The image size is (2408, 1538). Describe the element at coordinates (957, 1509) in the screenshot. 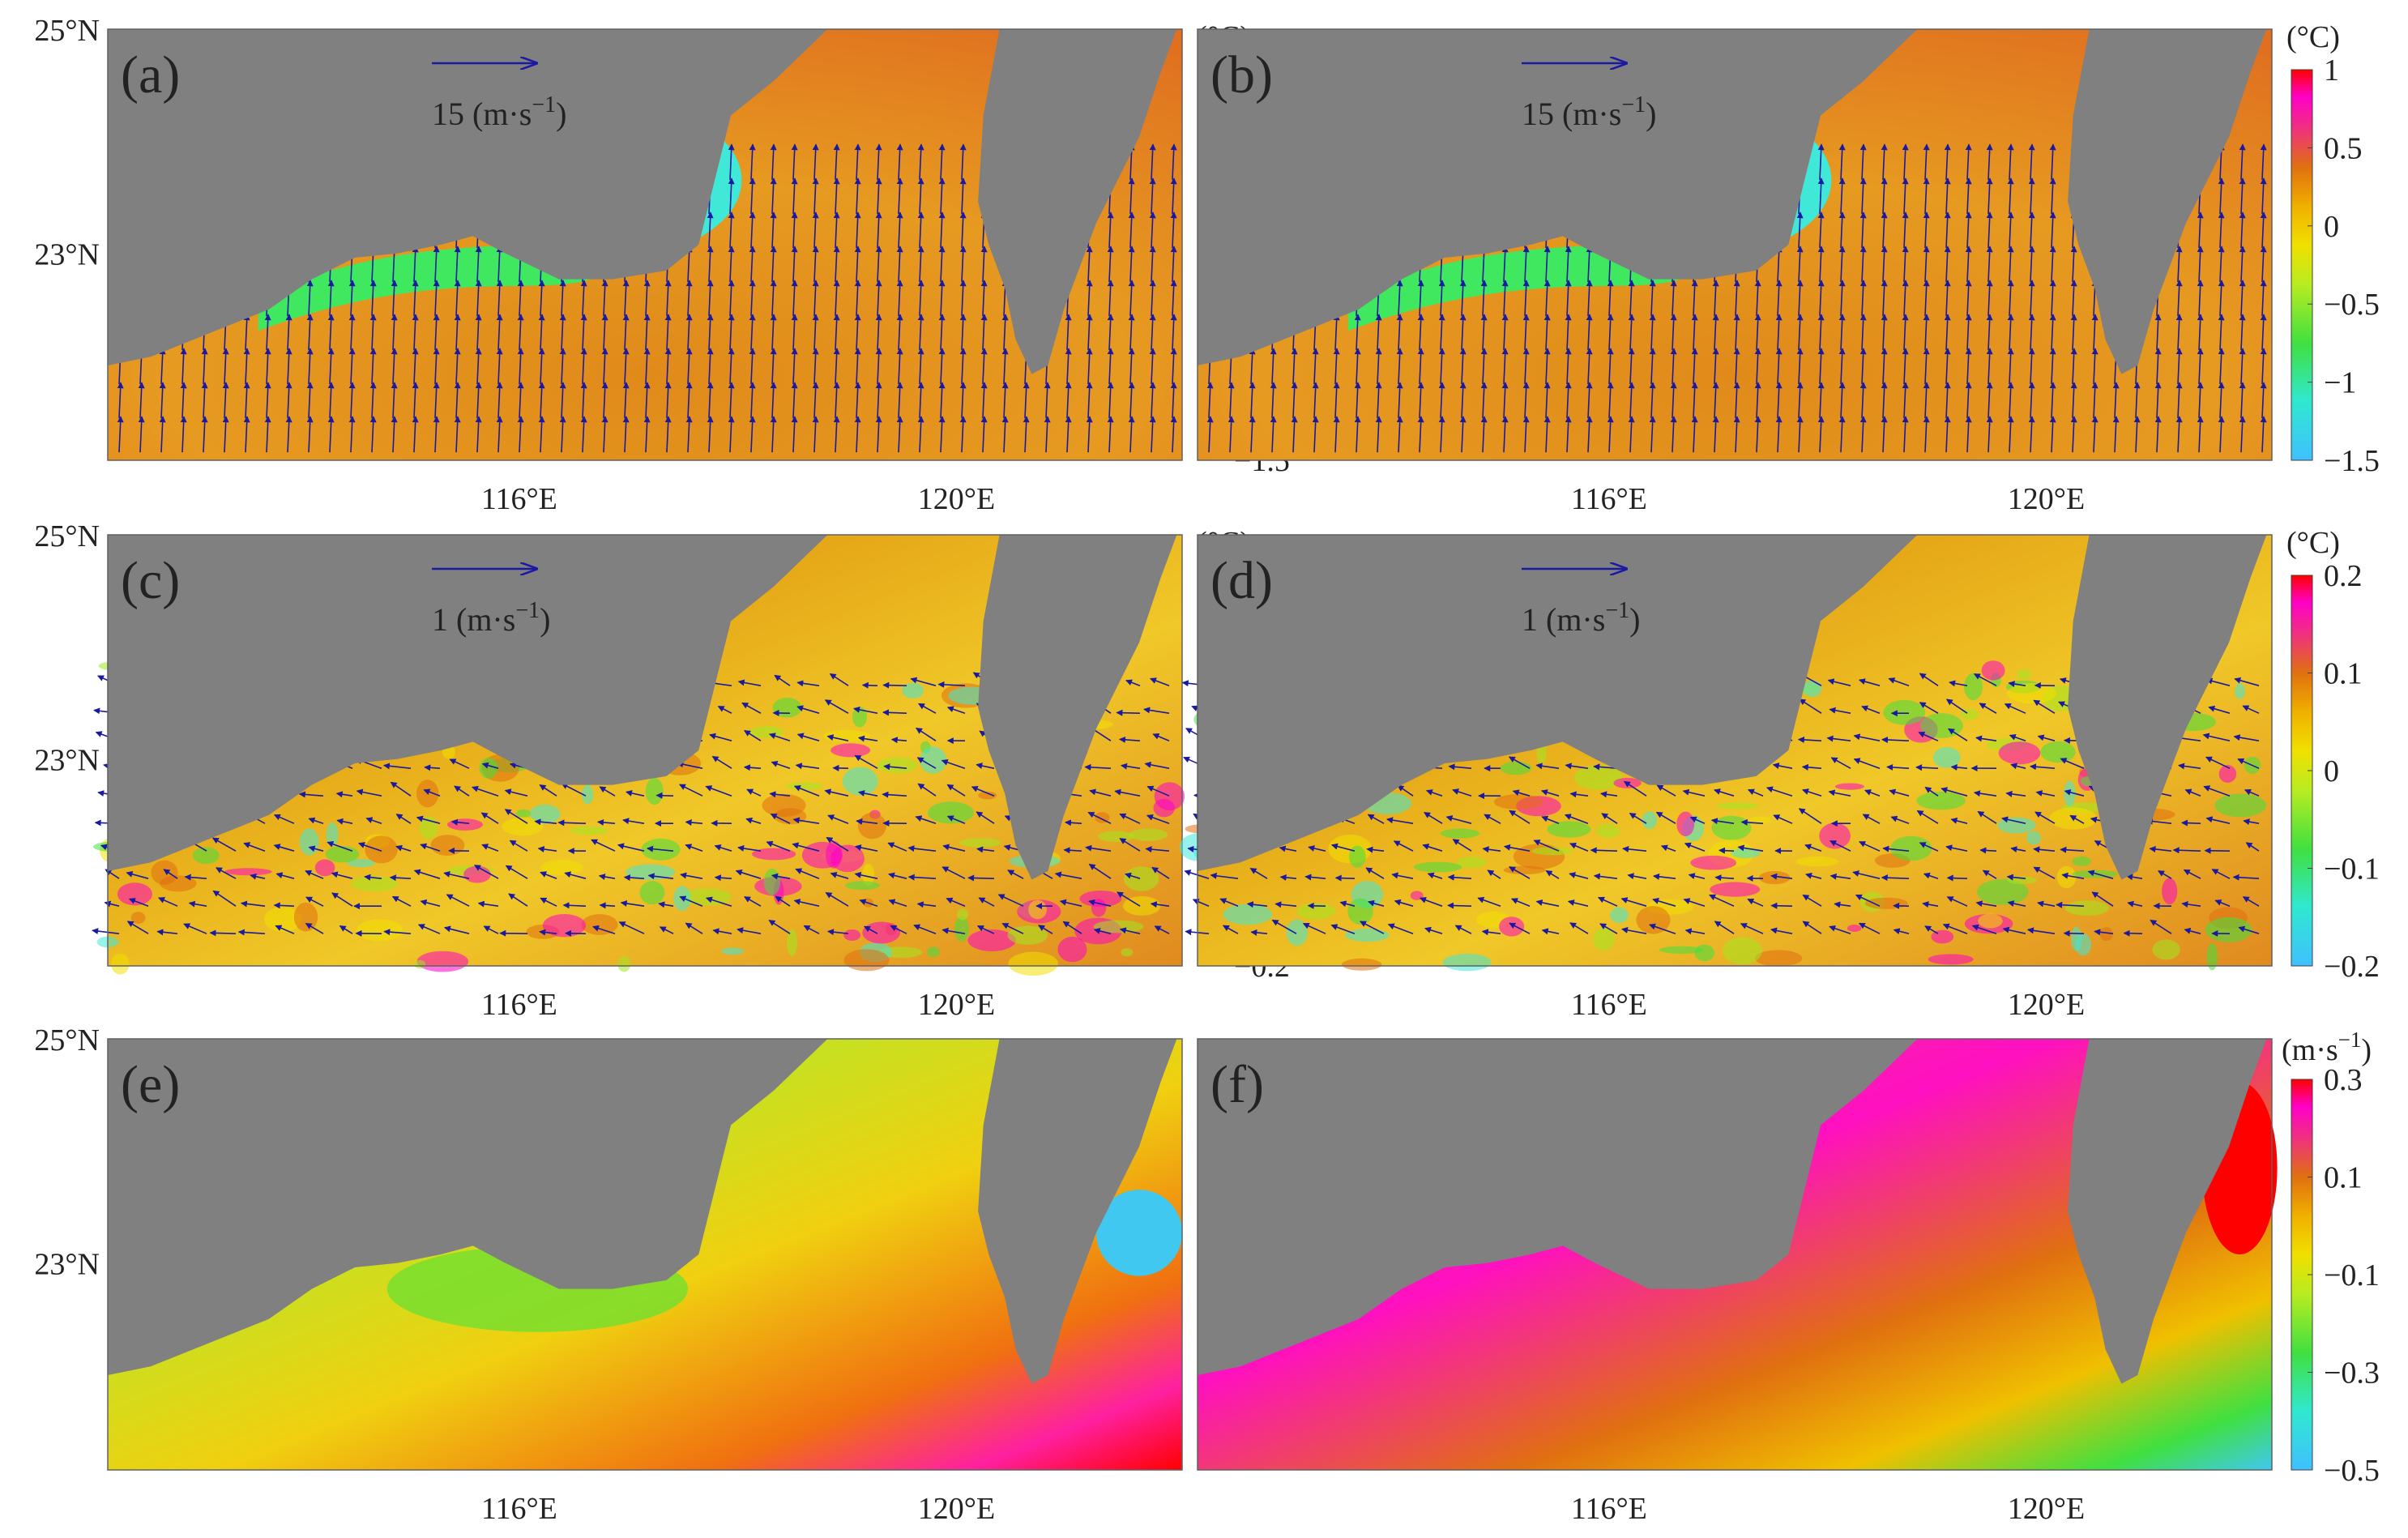

I see `x-tick-label: 120°E` at that location.